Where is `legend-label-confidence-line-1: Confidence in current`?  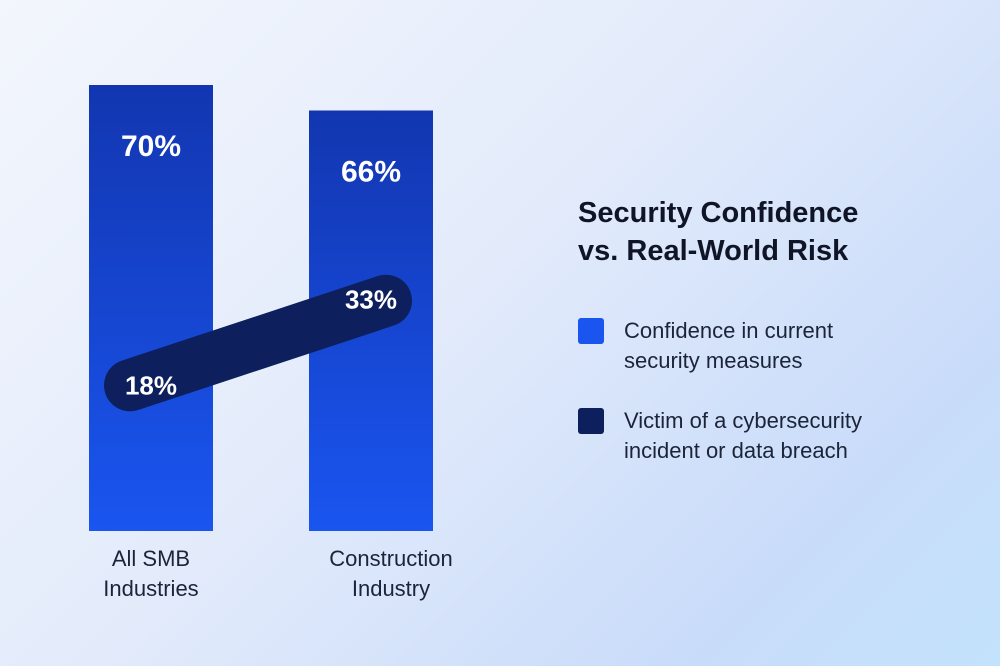
legend-label-confidence-line-1: Confidence in current is located at coordinates (729, 330).